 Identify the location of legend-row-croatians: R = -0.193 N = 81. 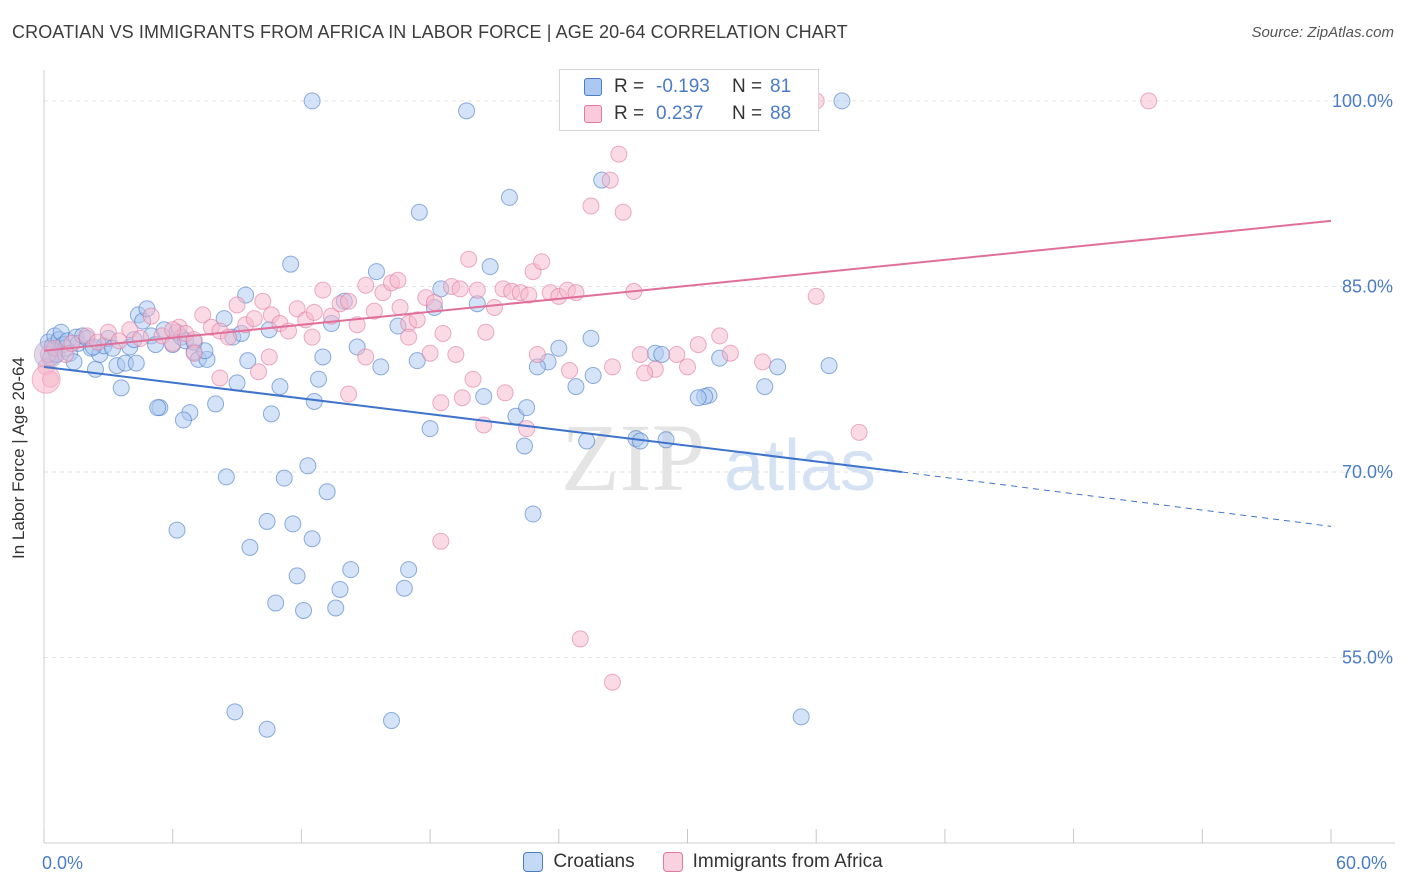
(687, 87).